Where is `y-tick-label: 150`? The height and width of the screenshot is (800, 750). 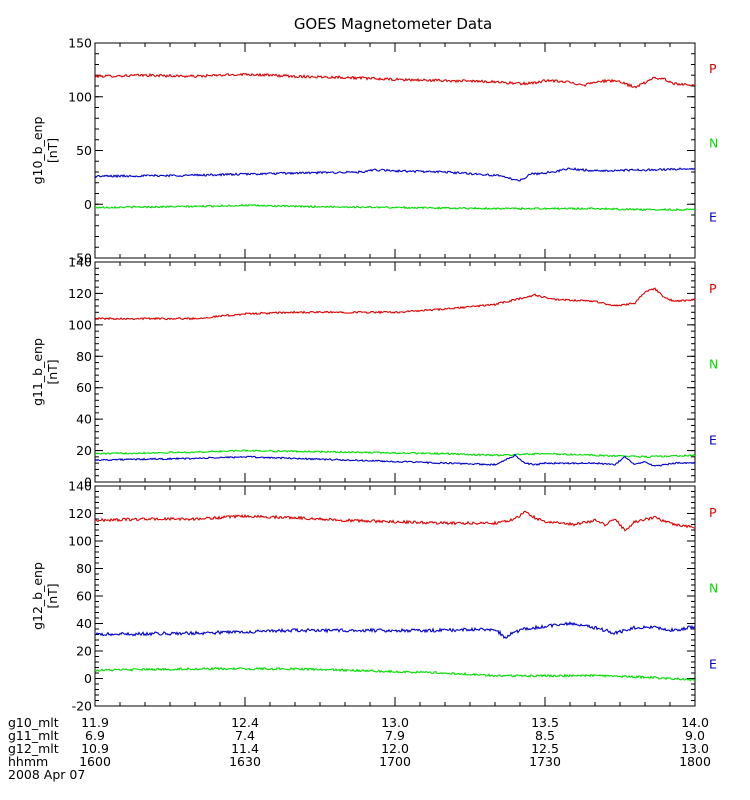
y-tick-label: 150 is located at coordinates (80, 43).